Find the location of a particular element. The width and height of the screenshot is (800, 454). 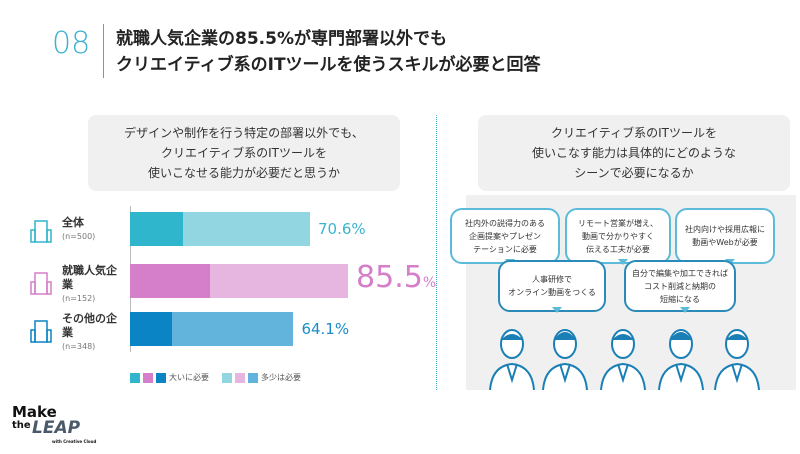

header-divider is located at coordinates (103, 51).